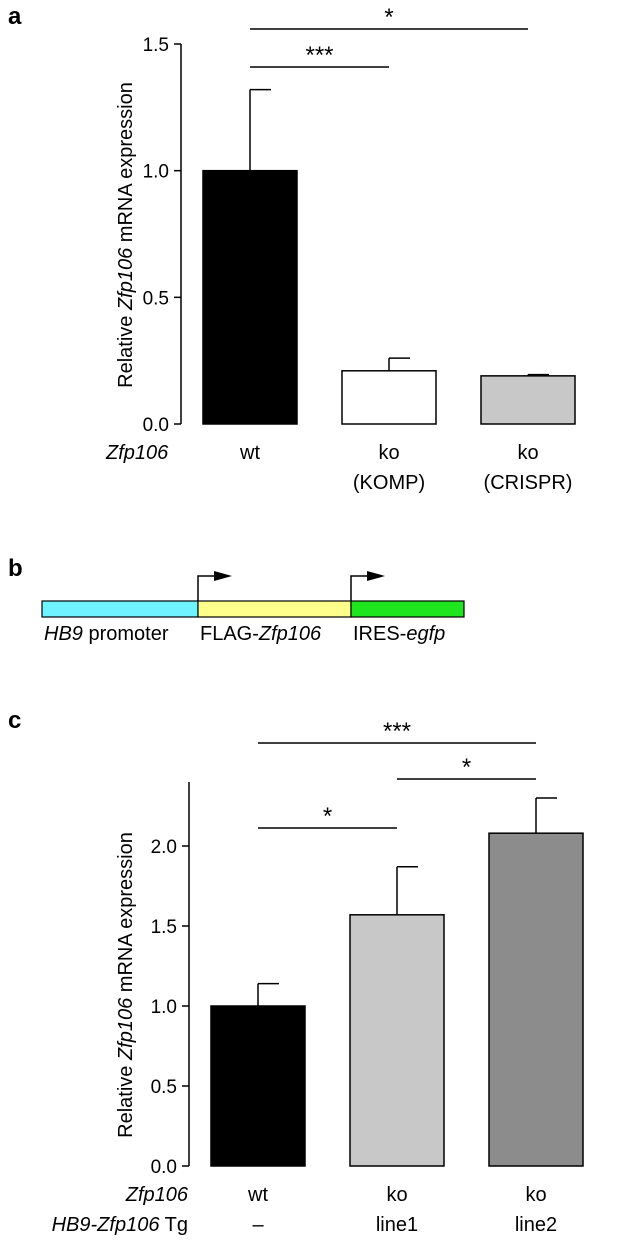 This screenshot has height=1246, width=617. Describe the element at coordinates (388, 453) in the screenshot. I see `chart-a-category-label-1: ko` at that location.